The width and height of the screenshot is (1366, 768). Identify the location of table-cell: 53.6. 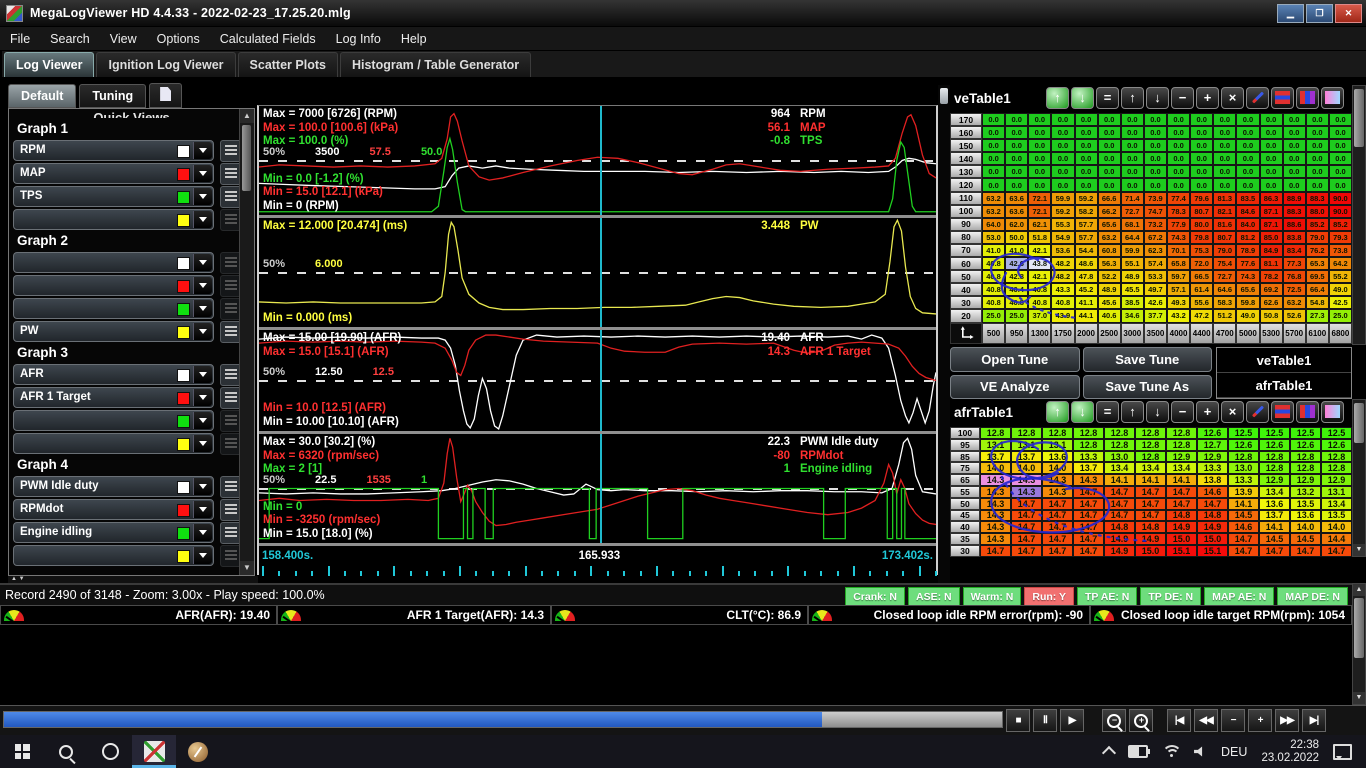
(1063, 250).